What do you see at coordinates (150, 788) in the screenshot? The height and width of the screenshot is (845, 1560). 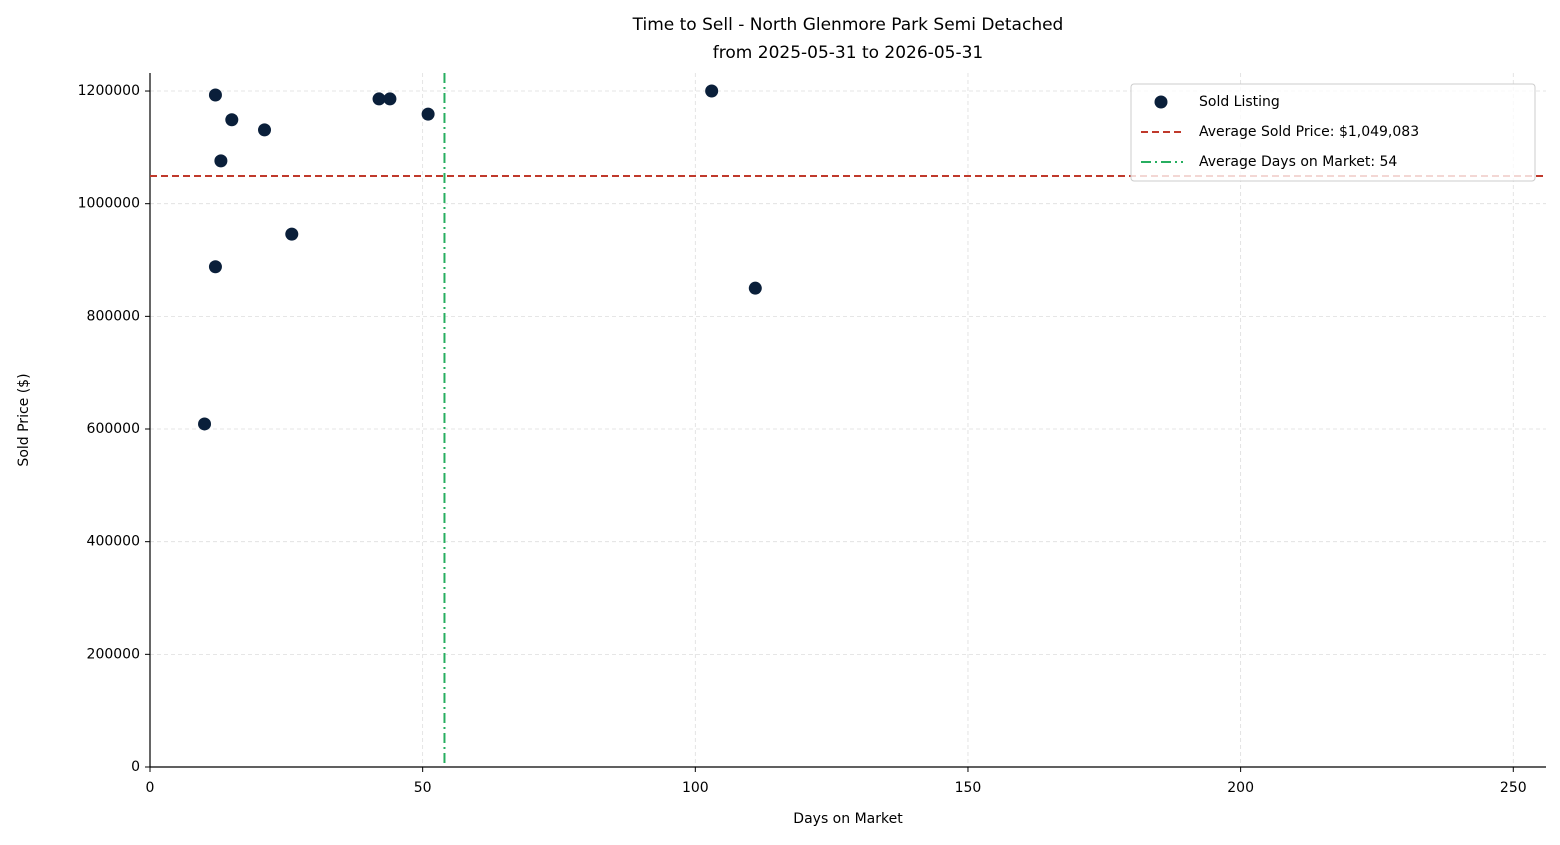 I see `x-tick-label: 0` at bounding box center [150, 788].